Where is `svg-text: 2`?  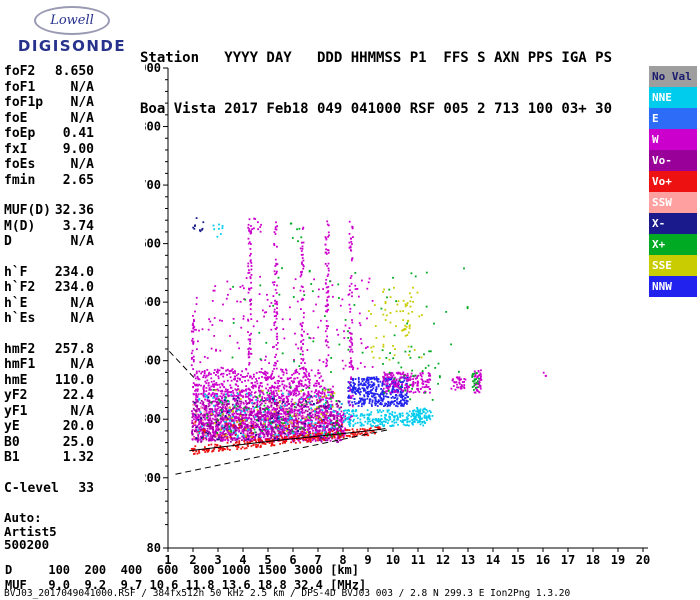
svg-text: 2 is located at coordinates (192, 560).